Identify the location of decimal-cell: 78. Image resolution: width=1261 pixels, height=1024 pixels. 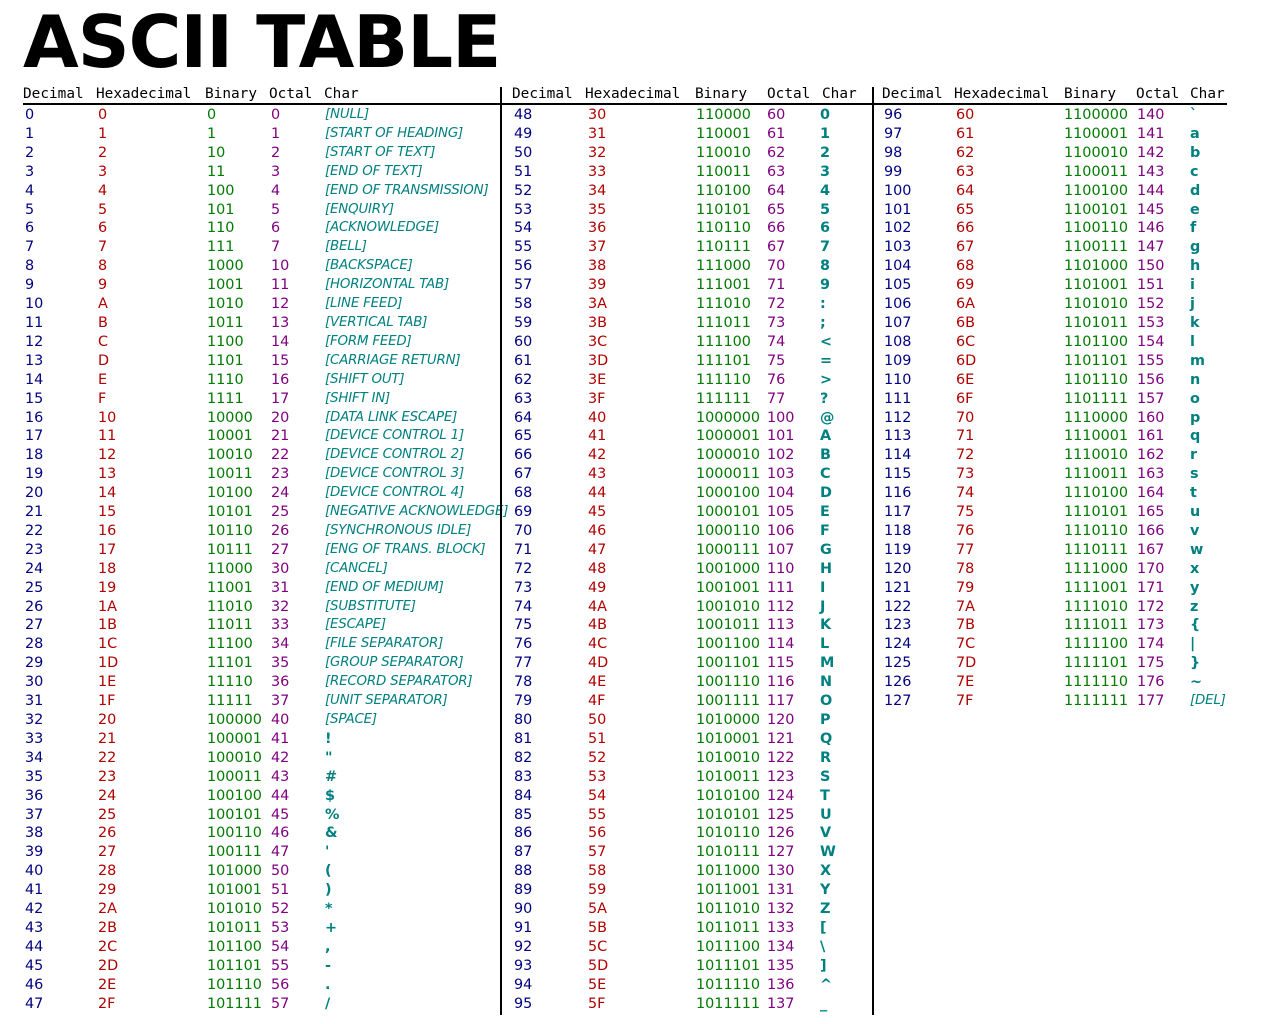
(523, 682).